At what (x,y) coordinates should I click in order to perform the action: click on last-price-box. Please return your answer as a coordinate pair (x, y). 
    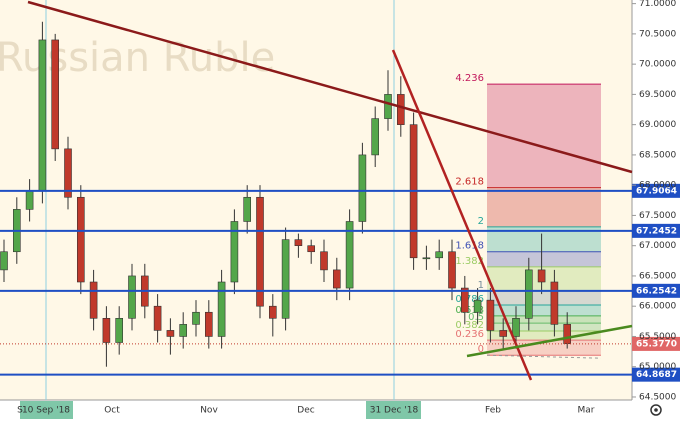
    Looking at the image, I should click on (656, 343).